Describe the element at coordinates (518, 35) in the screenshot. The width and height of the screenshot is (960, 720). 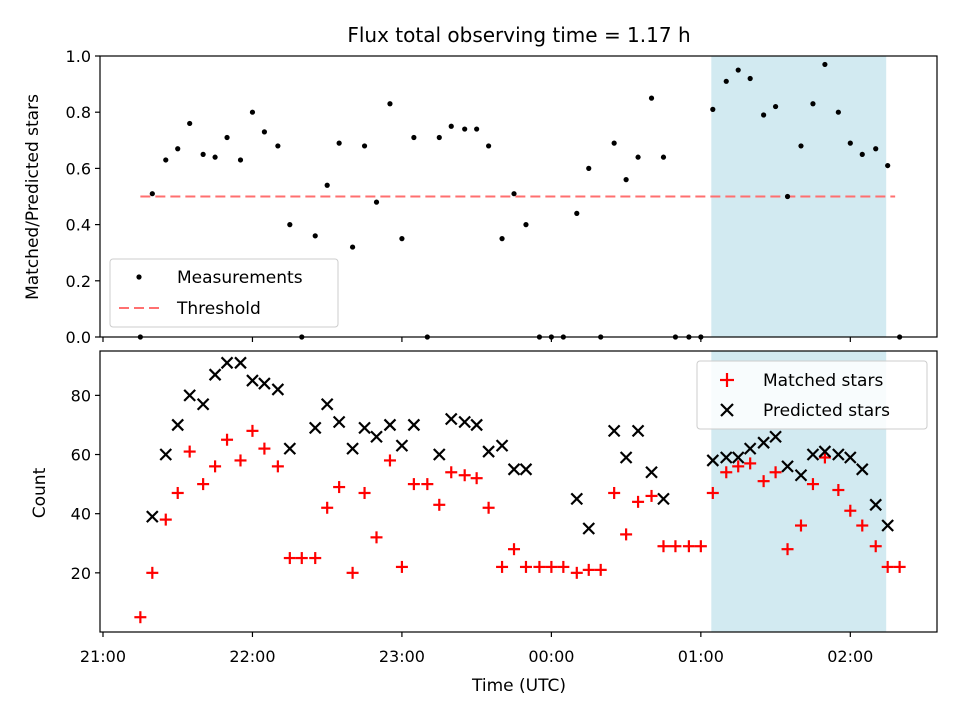
I see `chart-title: Flux total observing time = 1.17 h` at that location.